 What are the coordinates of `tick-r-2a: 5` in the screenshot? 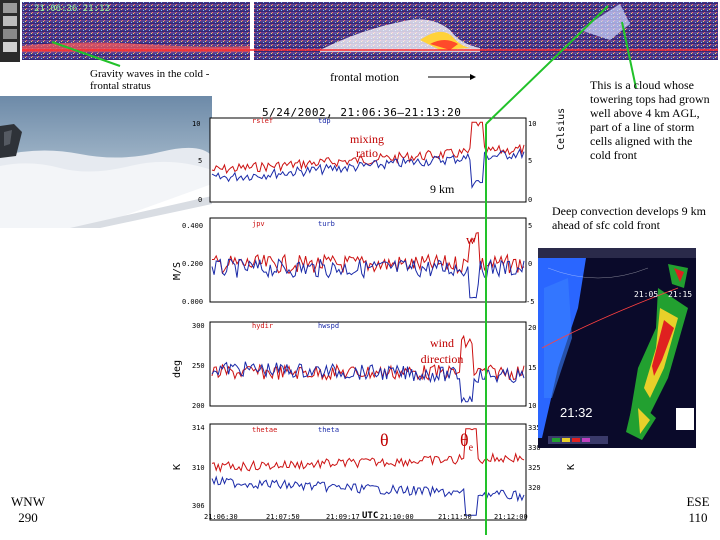 It's located at (530, 226).